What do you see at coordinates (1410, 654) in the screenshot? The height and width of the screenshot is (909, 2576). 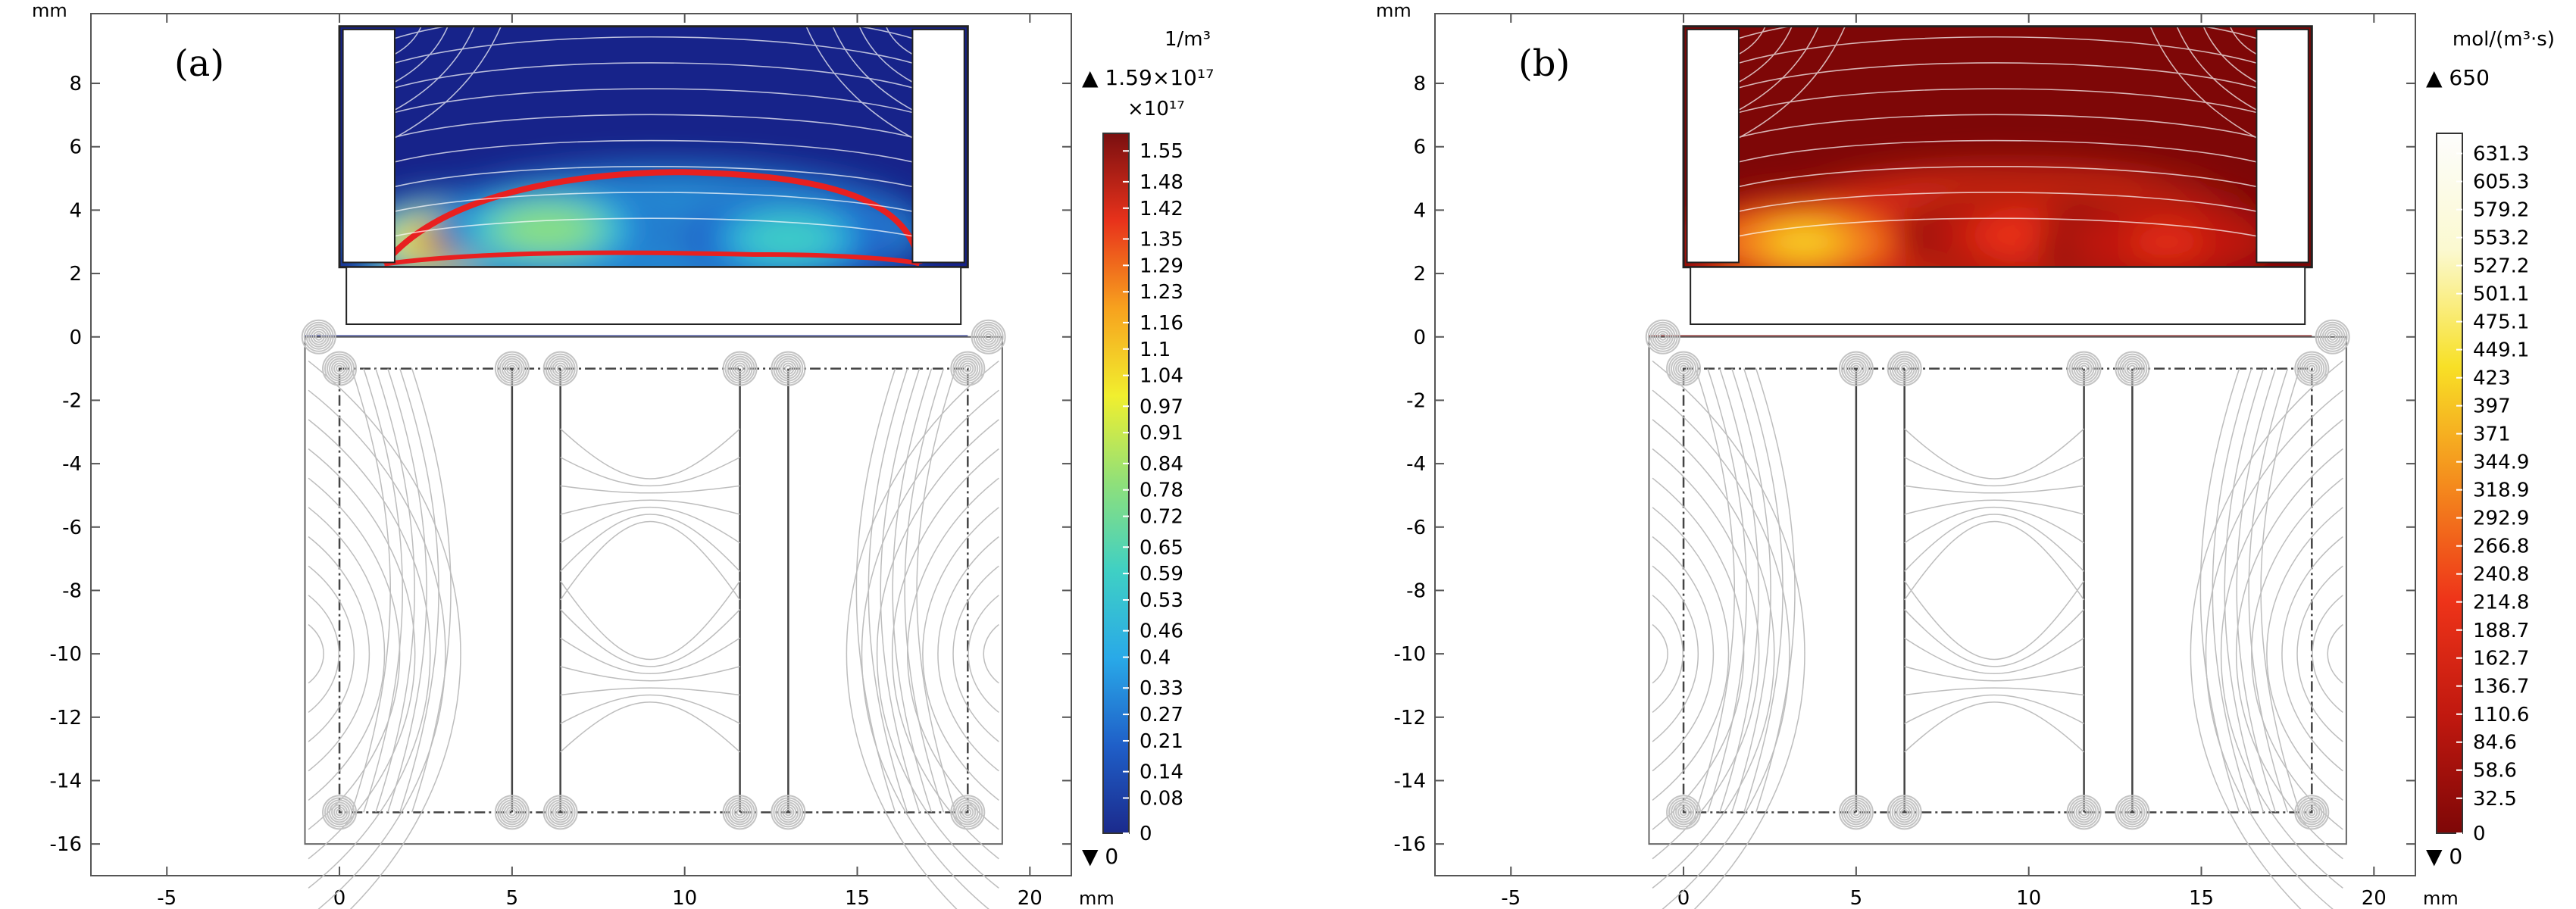 I see `y-tick-label: -10` at bounding box center [1410, 654].